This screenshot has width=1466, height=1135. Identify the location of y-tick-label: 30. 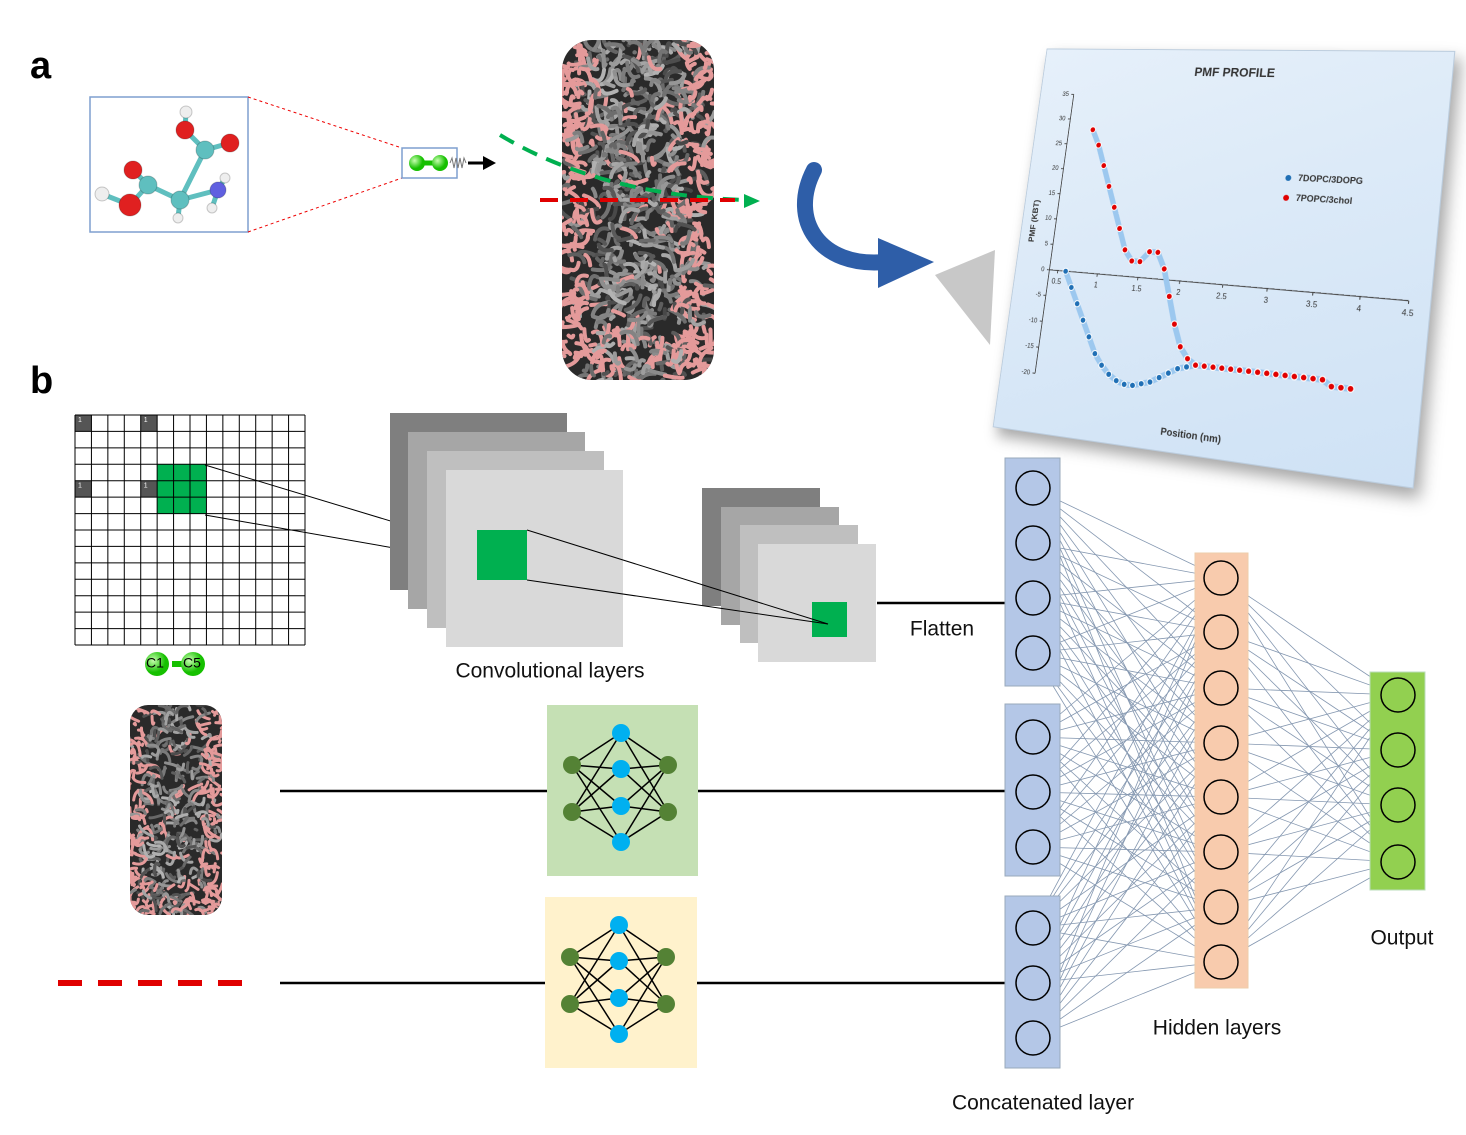
(1062, 118).